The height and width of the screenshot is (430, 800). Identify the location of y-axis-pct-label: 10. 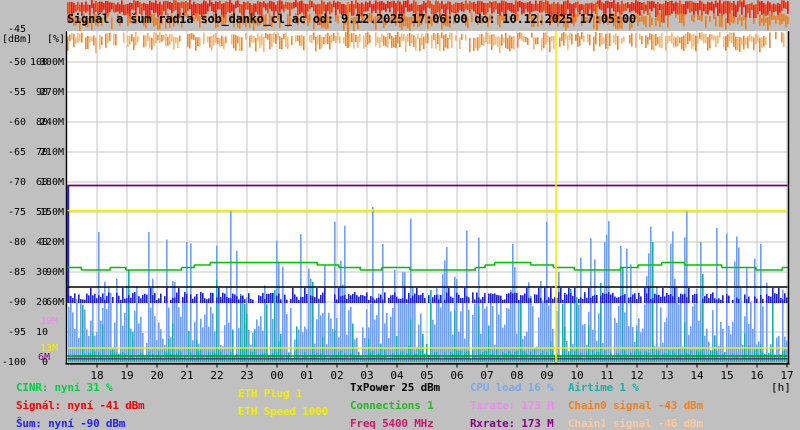
(42, 332).